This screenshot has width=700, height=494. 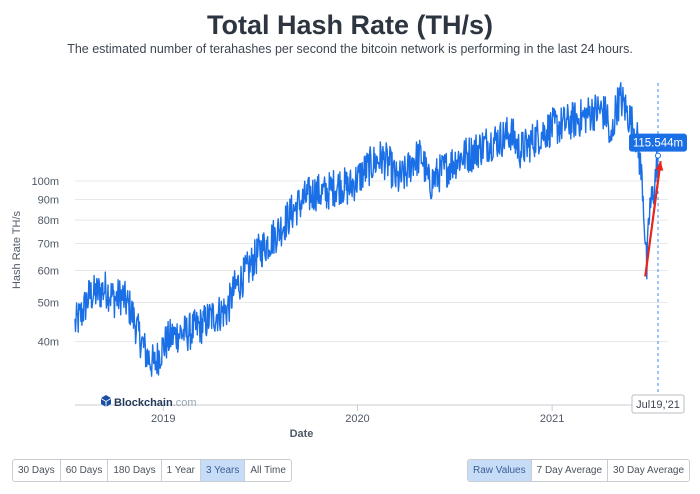 I want to click on y-tick-label: 100m, so click(x=45, y=182).